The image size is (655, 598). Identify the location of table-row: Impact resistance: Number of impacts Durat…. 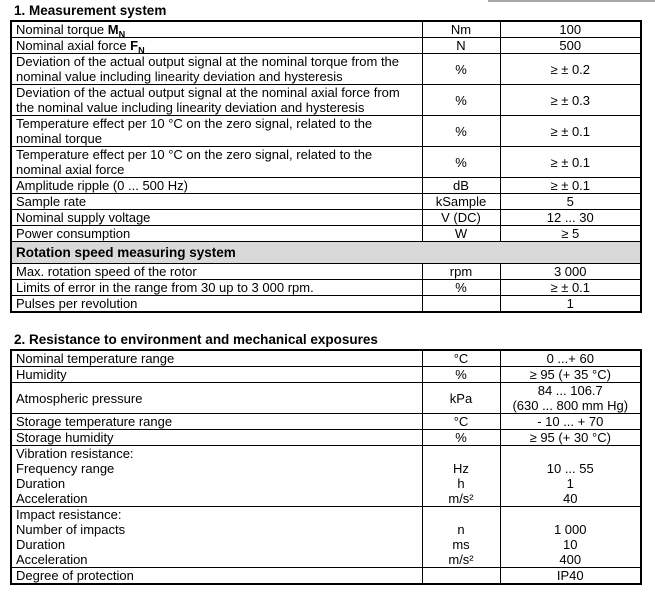
(326, 537).